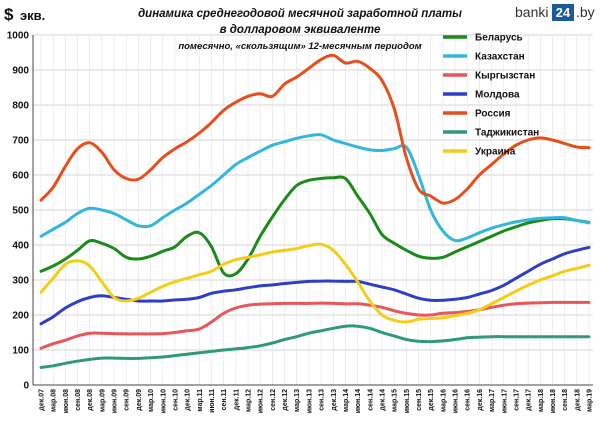 This screenshot has width=600, height=426. Describe the element at coordinates (468, 400) in the screenshot. I see `x-tick-label: сен.16` at that location.